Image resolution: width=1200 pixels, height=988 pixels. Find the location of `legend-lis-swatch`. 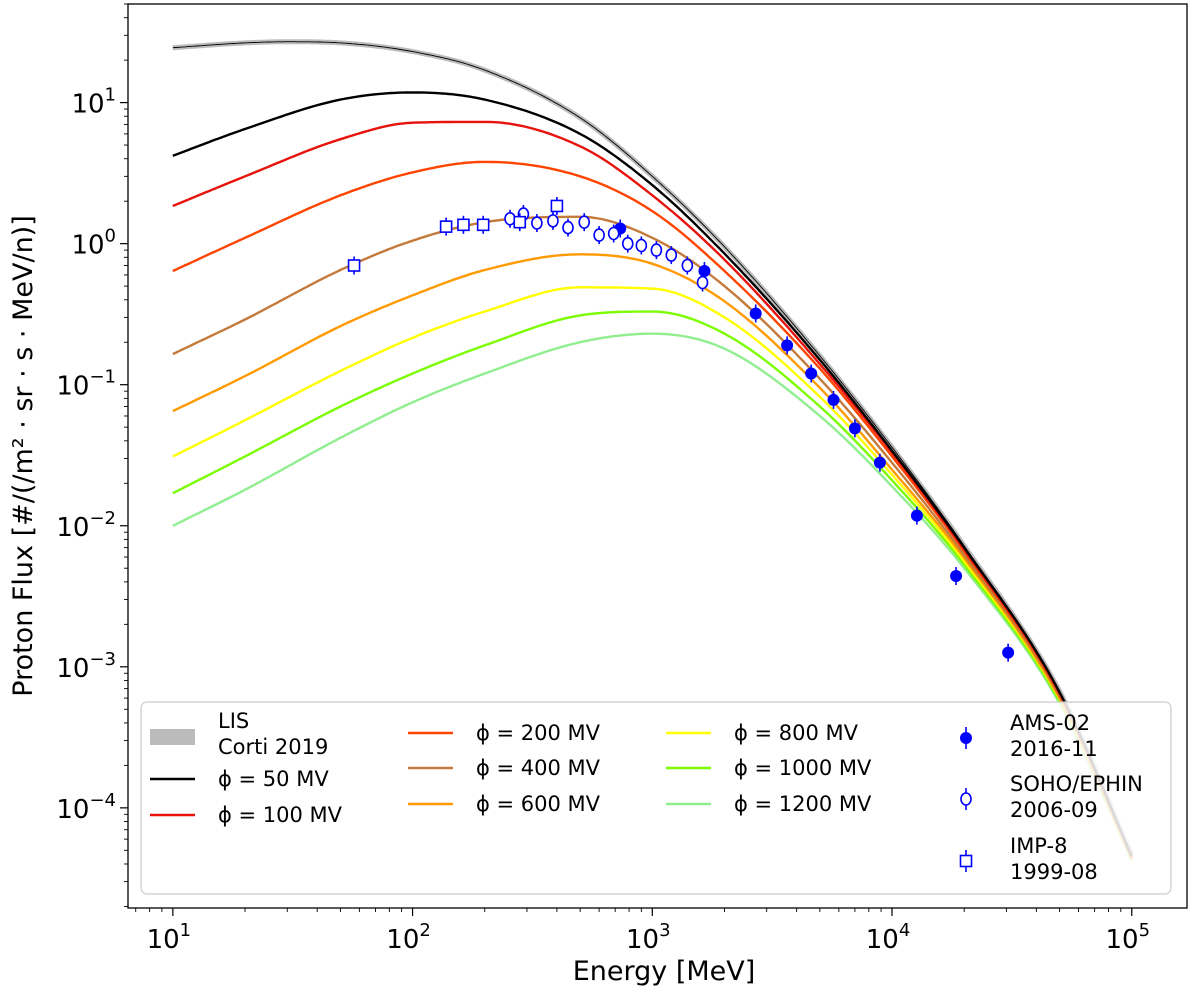

legend-lis-swatch is located at coordinates (172, 737).